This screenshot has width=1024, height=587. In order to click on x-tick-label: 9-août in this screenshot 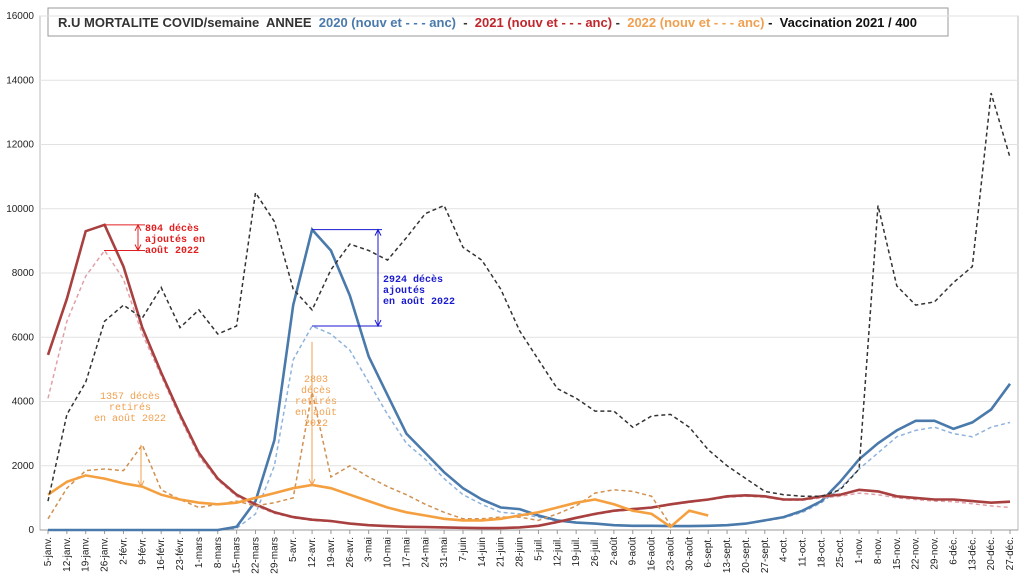, I will do `click(633, 551)`.